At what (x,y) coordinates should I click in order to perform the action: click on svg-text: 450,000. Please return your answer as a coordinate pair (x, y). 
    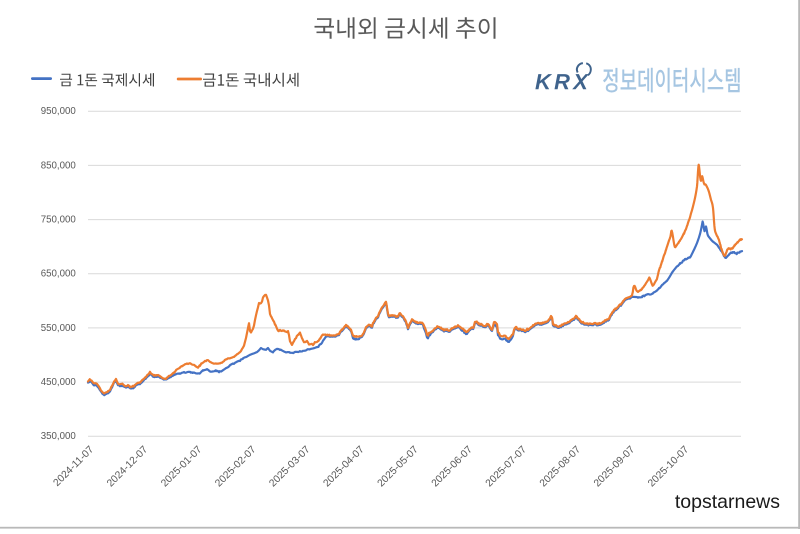
    Looking at the image, I should click on (59, 382).